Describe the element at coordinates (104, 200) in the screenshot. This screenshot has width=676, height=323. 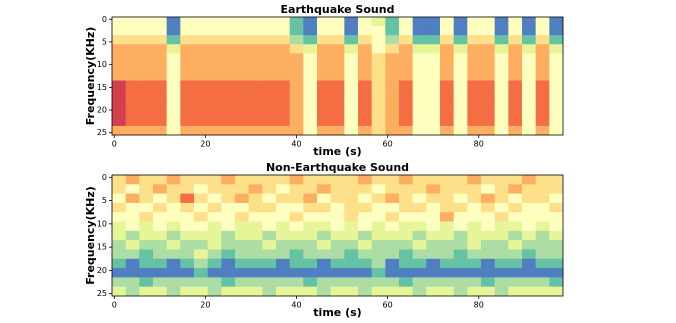
I see `y-tick-label: 5` at that location.